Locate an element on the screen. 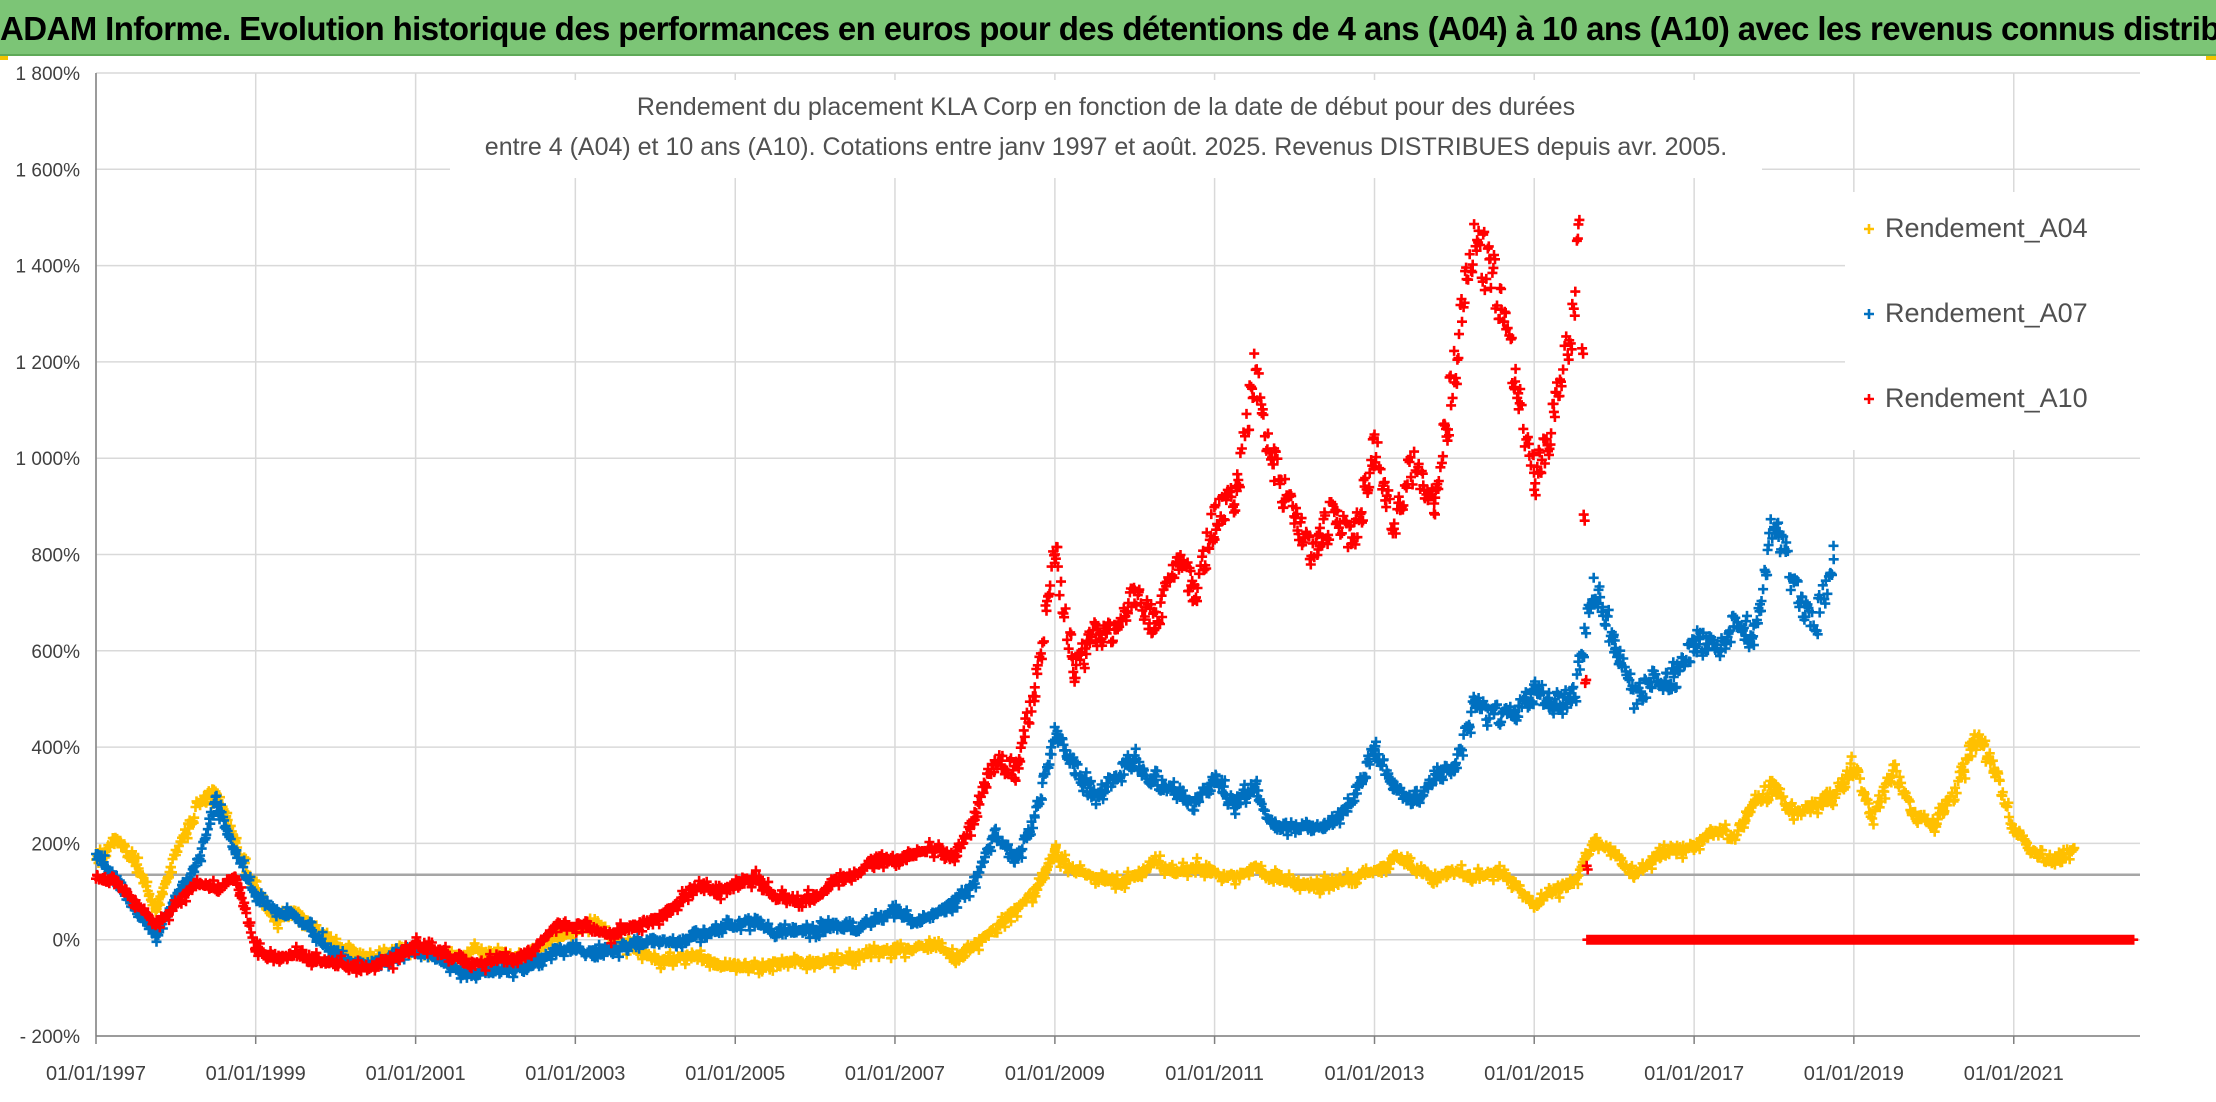  x-tick-label: 01/01/2019 is located at coordinates (1854, 1074).